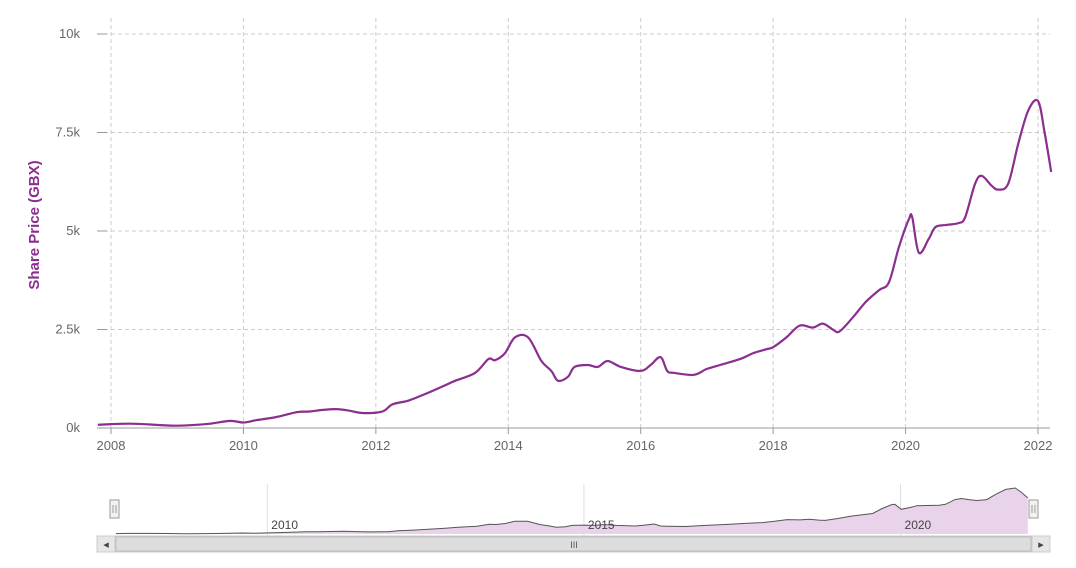  I want to click on scrollbar-right-button: ▸, so click(1041, 544).